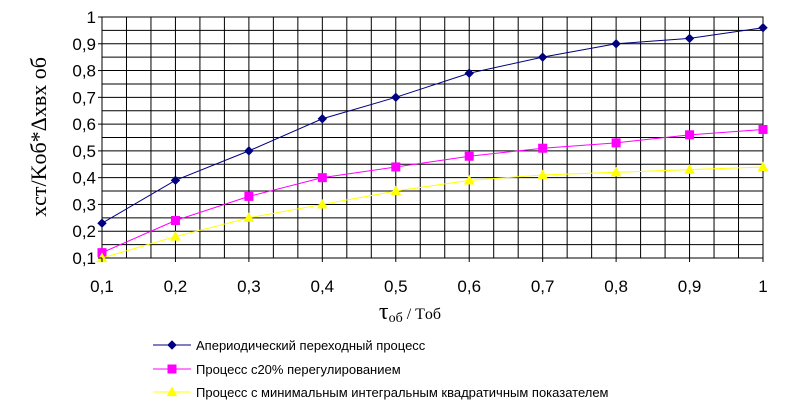  I want to click on y-tick-label: 0,7, so click(84, 97).